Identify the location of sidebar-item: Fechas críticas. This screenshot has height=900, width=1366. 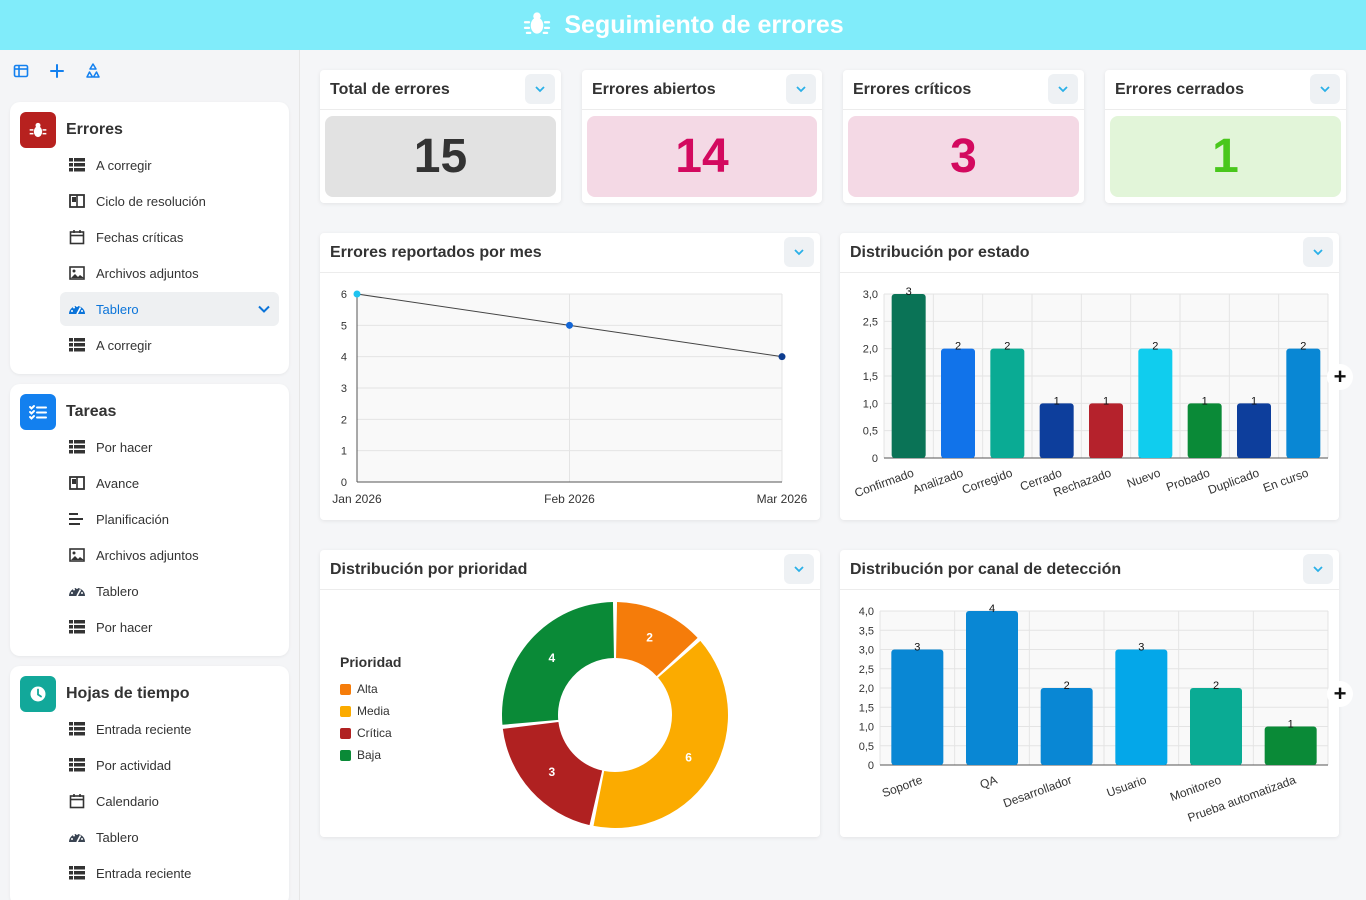
(169, 237).